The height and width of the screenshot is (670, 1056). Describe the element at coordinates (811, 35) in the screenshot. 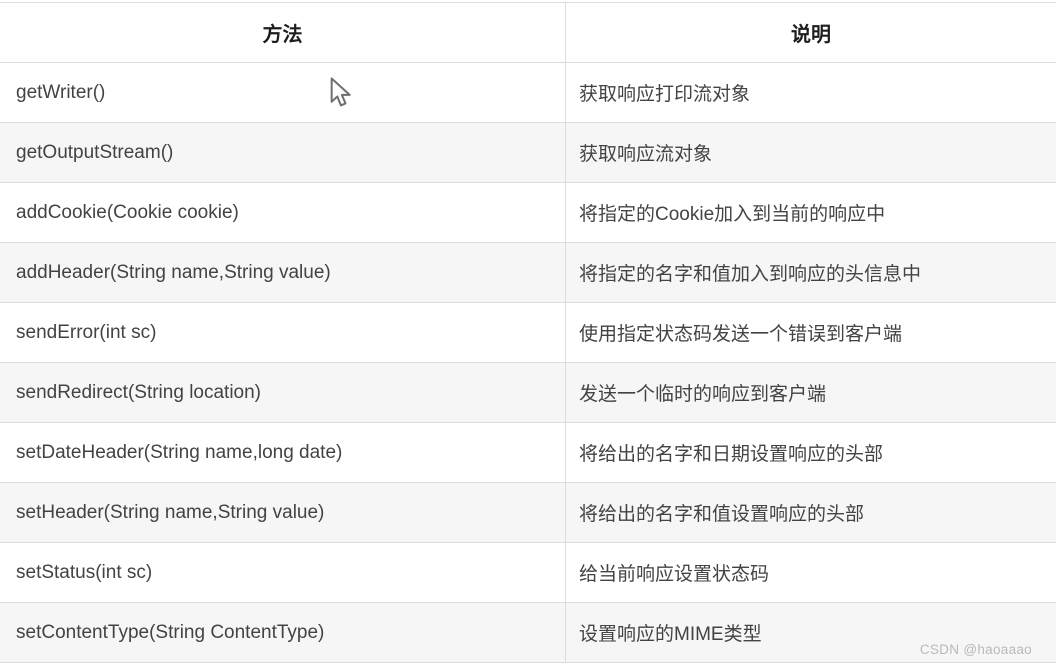

I see `description-column-header: 说明` at that location.